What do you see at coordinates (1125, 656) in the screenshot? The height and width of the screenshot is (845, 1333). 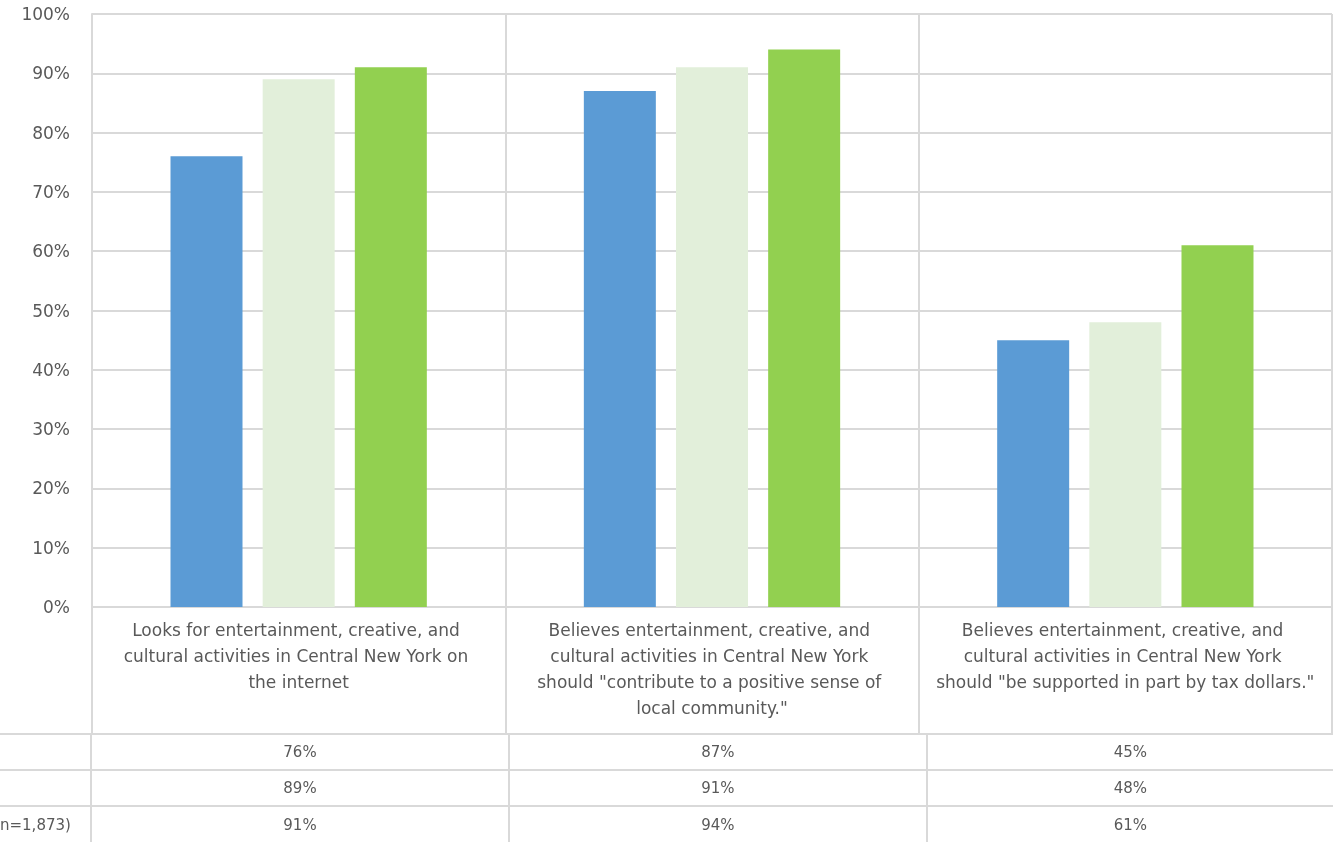 I see `x-tick-label: Believes entertainment, creative, and cultural activities in Central New York should "be supported in part by tax dollars."` at bounding box center [1125, 656].